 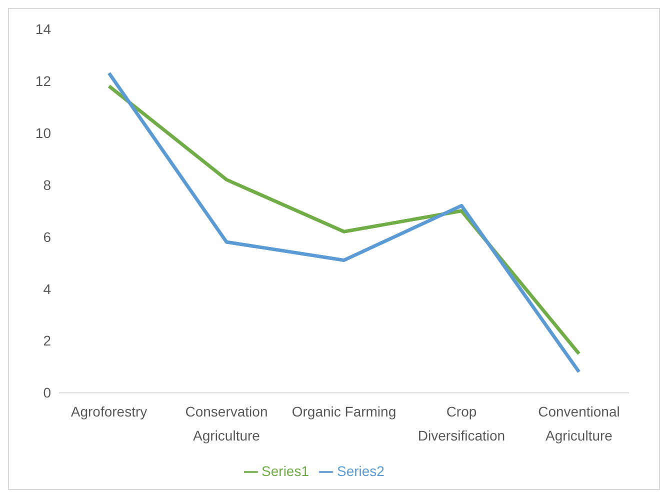 What do you see at coordinates (47, 392) in the screenshot?
I see `y-tick-label: 0` at bounding box center [47, 392].